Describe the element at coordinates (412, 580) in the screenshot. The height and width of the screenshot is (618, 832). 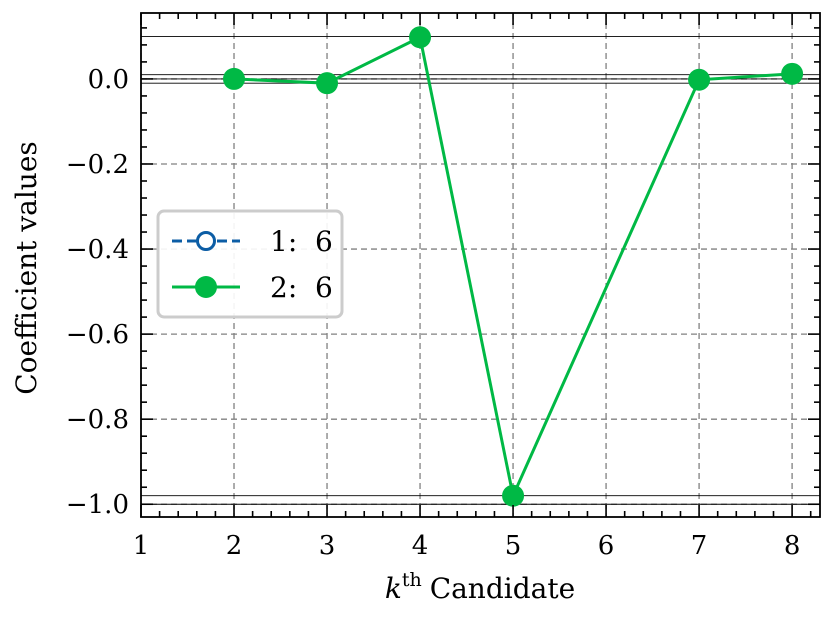
I see `x-axis-label-superscript: th` at that location.